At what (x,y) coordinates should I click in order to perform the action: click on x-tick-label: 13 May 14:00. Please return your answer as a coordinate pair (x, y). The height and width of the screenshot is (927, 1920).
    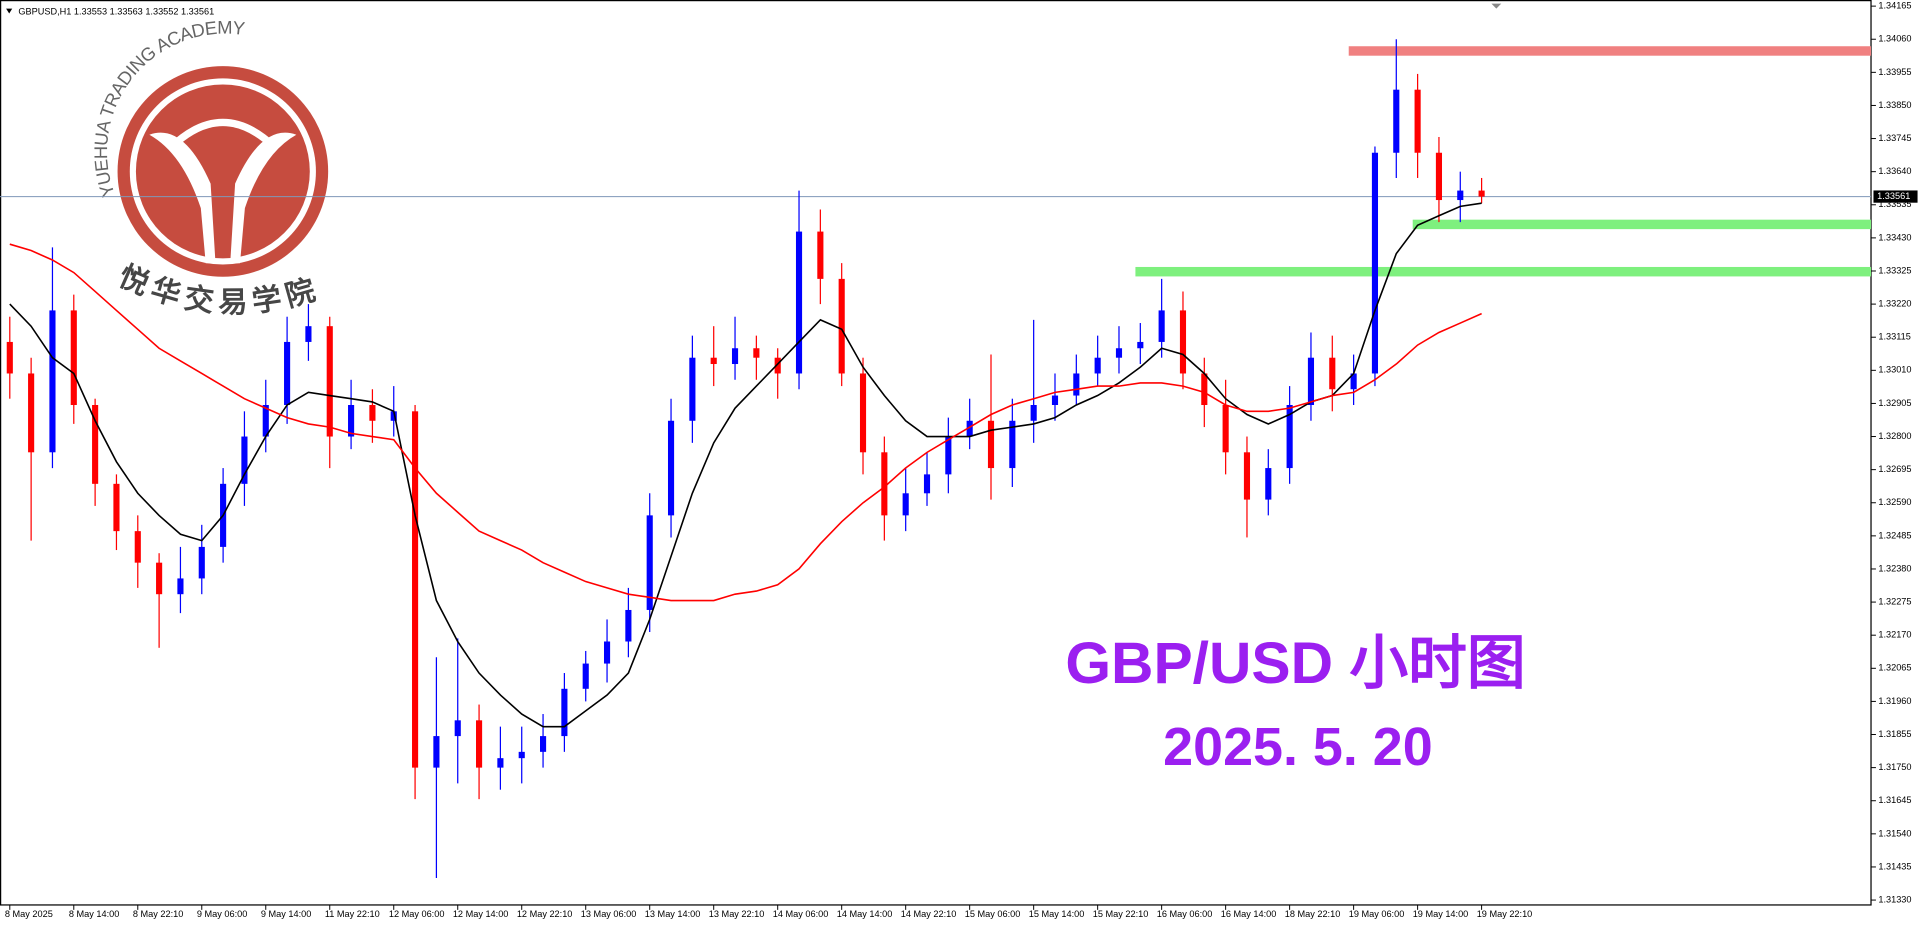
    Looking at the image, I should click on (673, 914).